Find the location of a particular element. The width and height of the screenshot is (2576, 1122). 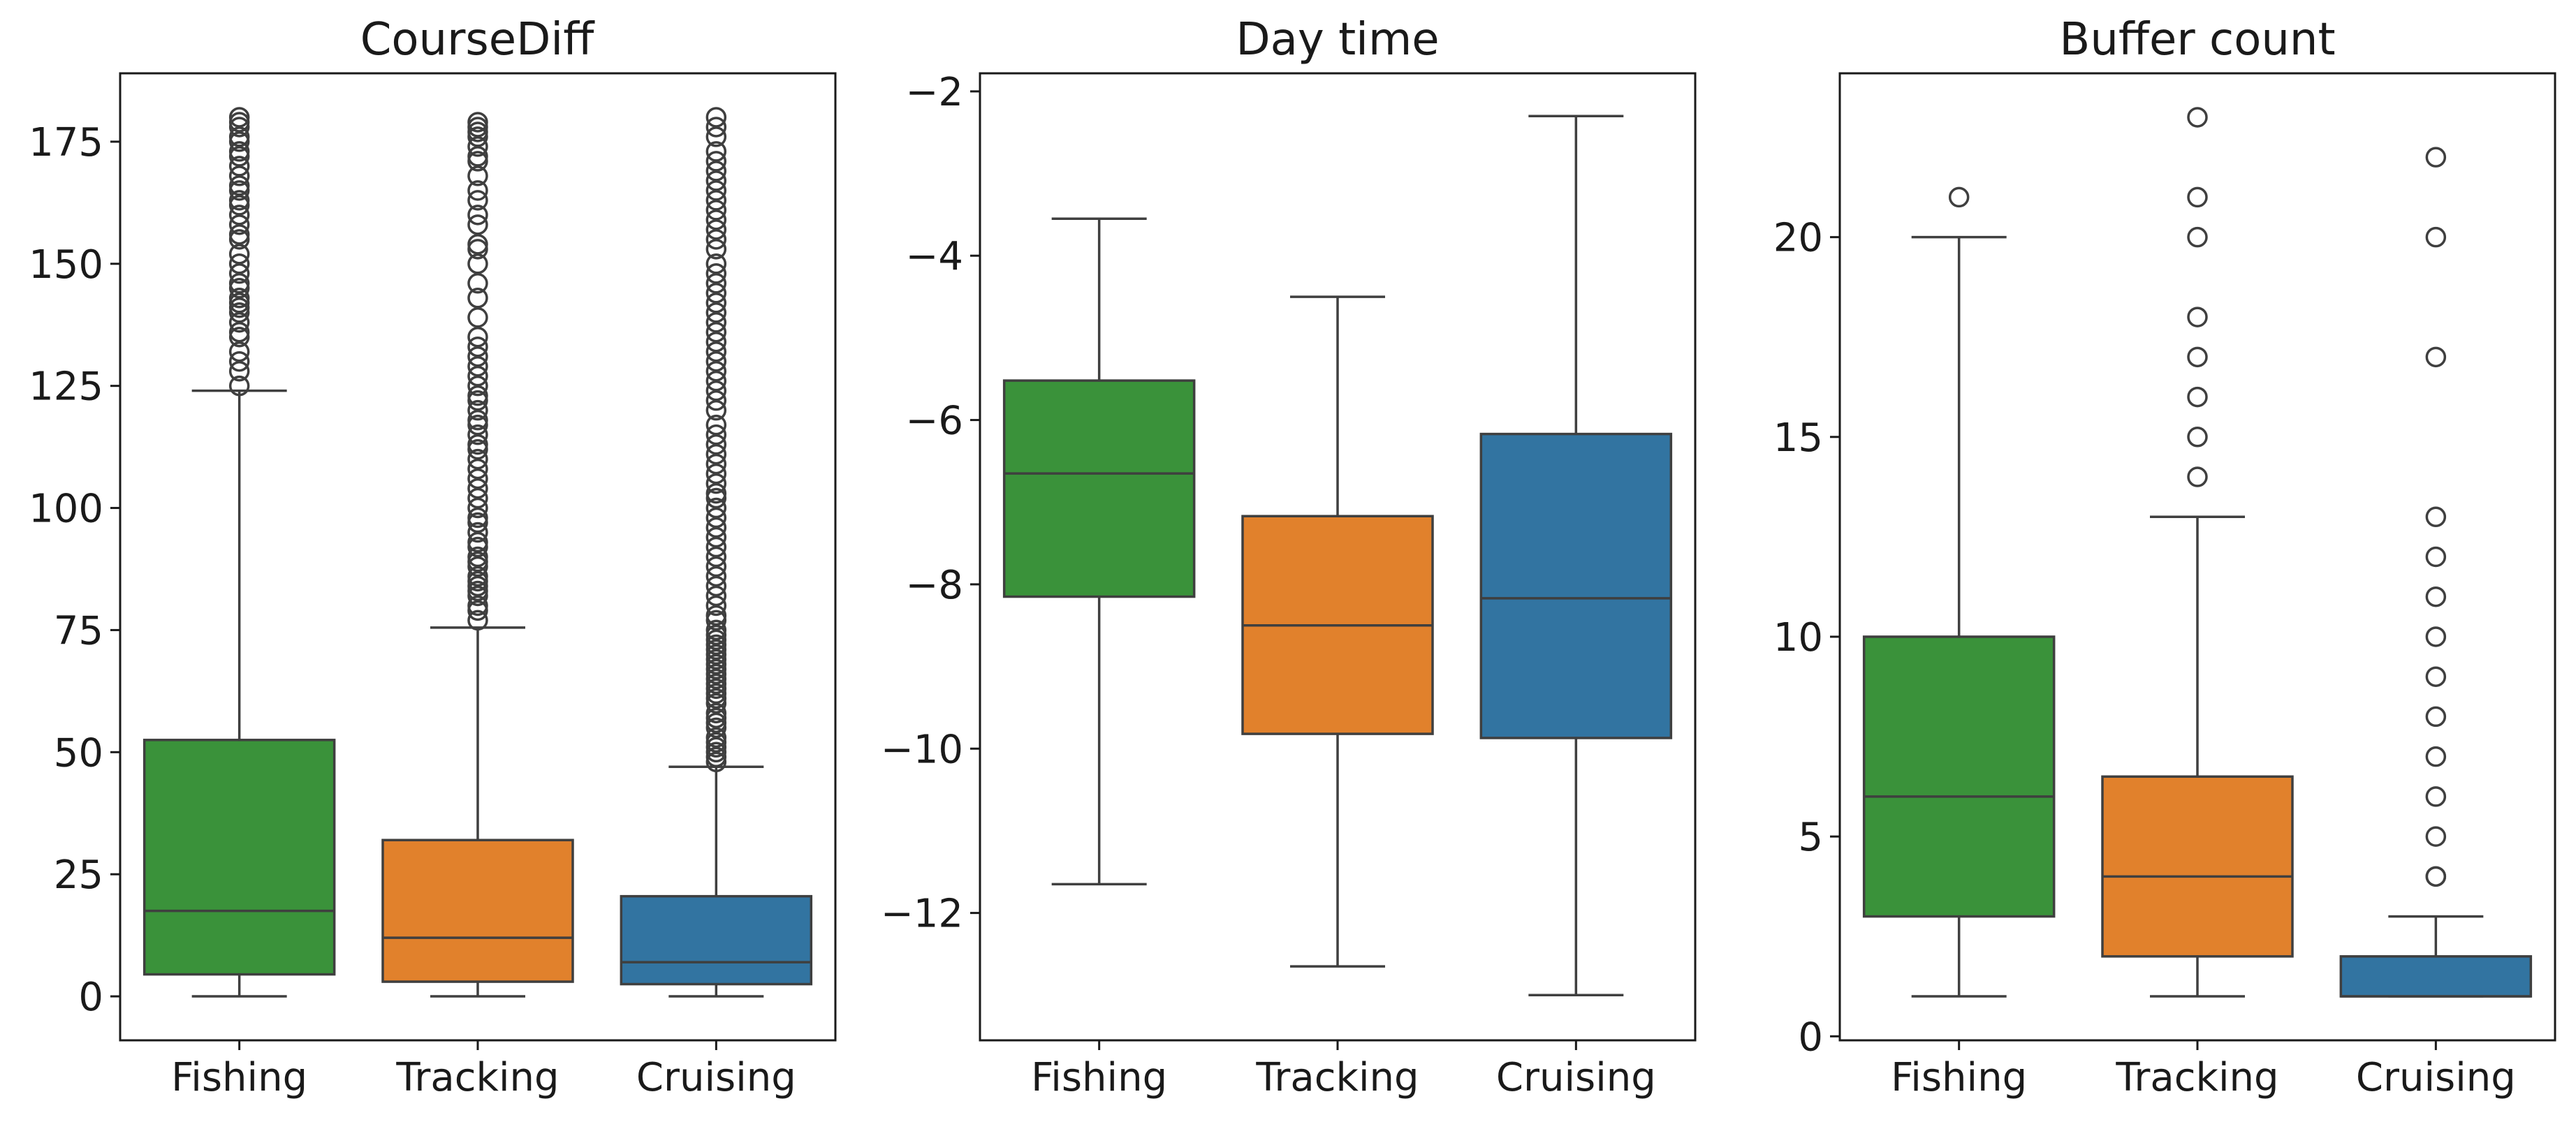

y-tick-label: −2 is located at coordinates (934, 92).